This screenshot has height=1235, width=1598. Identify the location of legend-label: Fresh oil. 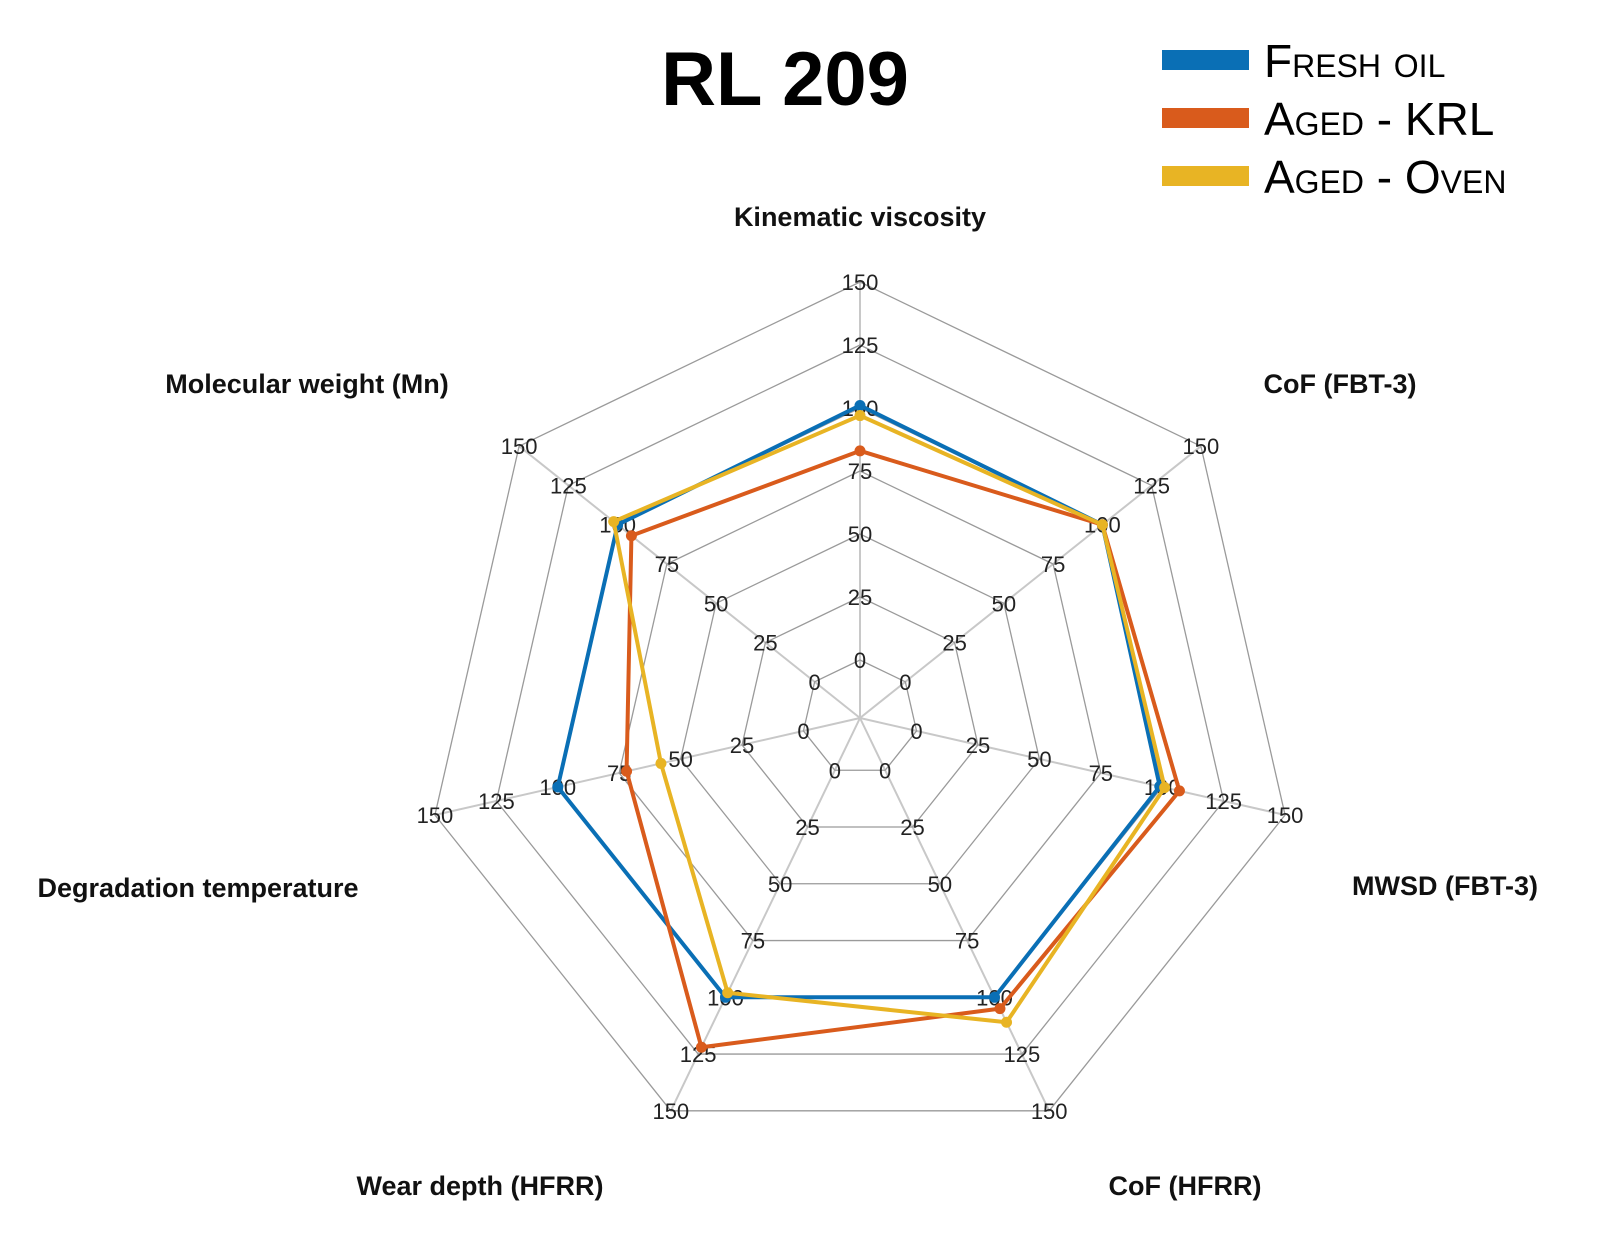
(1354, 61).